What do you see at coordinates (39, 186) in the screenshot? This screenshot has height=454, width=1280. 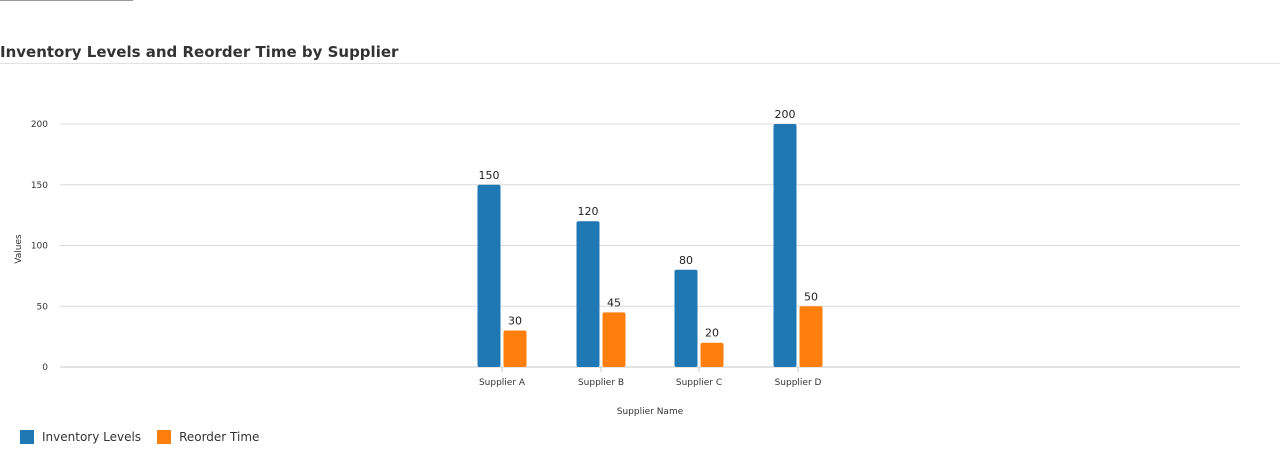 I see `y-tick-label: 150` at bounding box center [39, 186].